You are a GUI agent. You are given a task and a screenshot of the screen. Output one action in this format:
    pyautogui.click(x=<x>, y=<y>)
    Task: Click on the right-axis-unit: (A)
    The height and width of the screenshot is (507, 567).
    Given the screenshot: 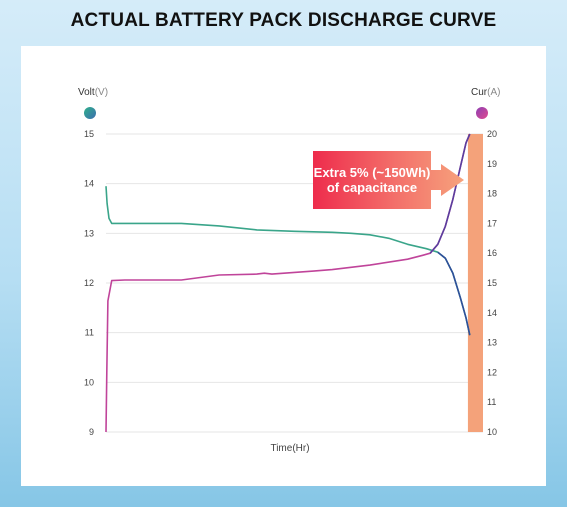 What is the action you would take?
    pyautogui.click(x=494, y=92)
    